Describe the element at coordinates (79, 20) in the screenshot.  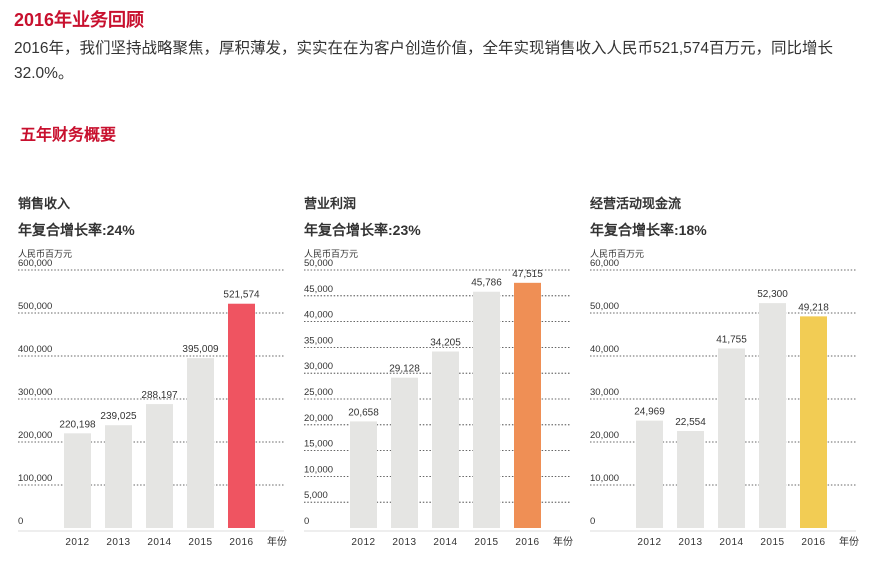
I see `page-title: 2016年业务回顾` at that location.